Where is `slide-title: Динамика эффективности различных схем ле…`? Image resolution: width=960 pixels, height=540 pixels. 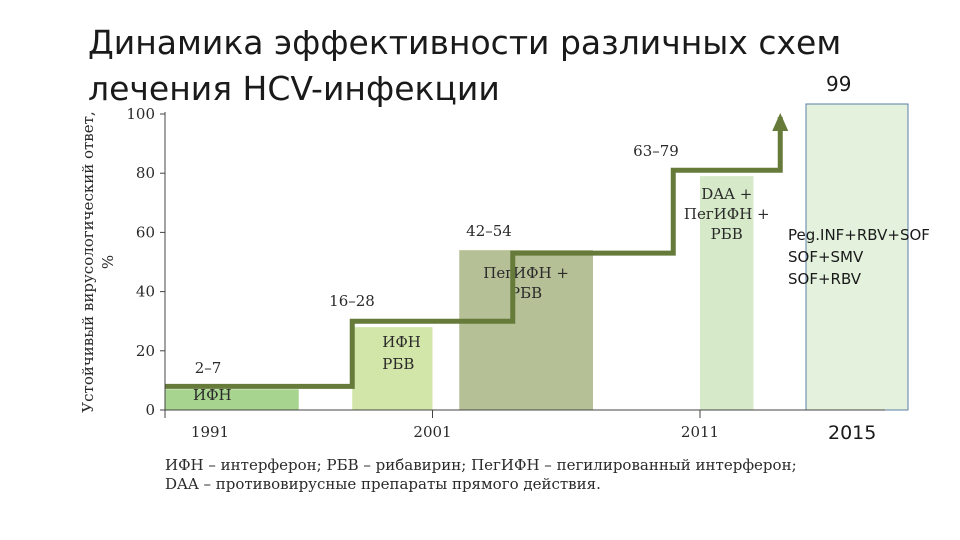
slide-title: Динамика эффективности различных схем ле… is located at coordinates (464, 66).